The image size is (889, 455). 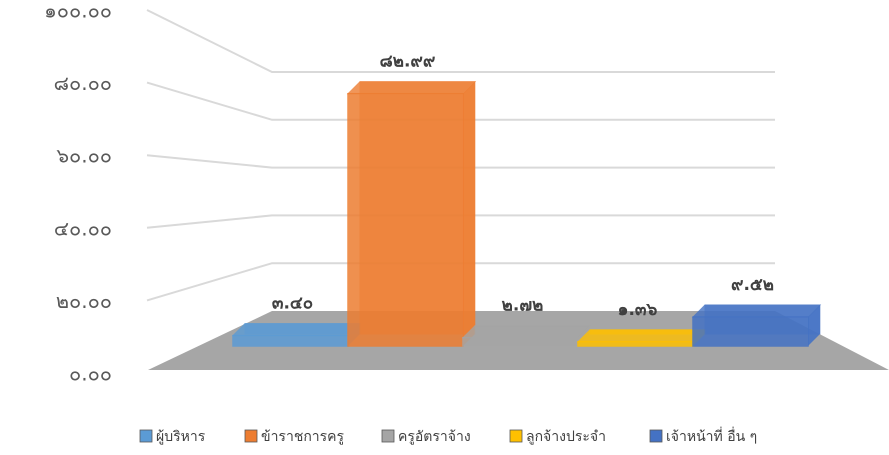 I want to click on legend-label: เจ้าหน้าที่ อื่น ๆ, so click(x=711, y=436).